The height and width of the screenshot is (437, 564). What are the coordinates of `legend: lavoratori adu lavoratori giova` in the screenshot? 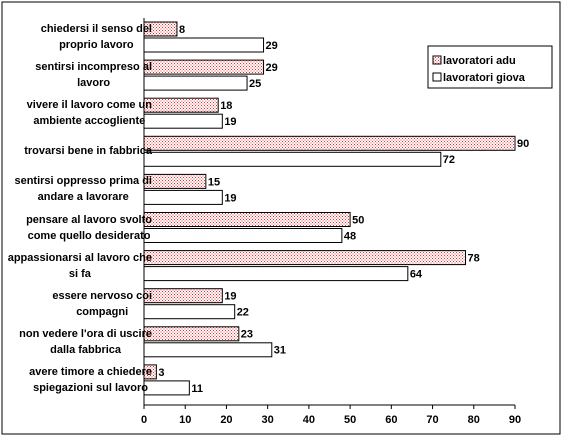 It's located at (479, 69).